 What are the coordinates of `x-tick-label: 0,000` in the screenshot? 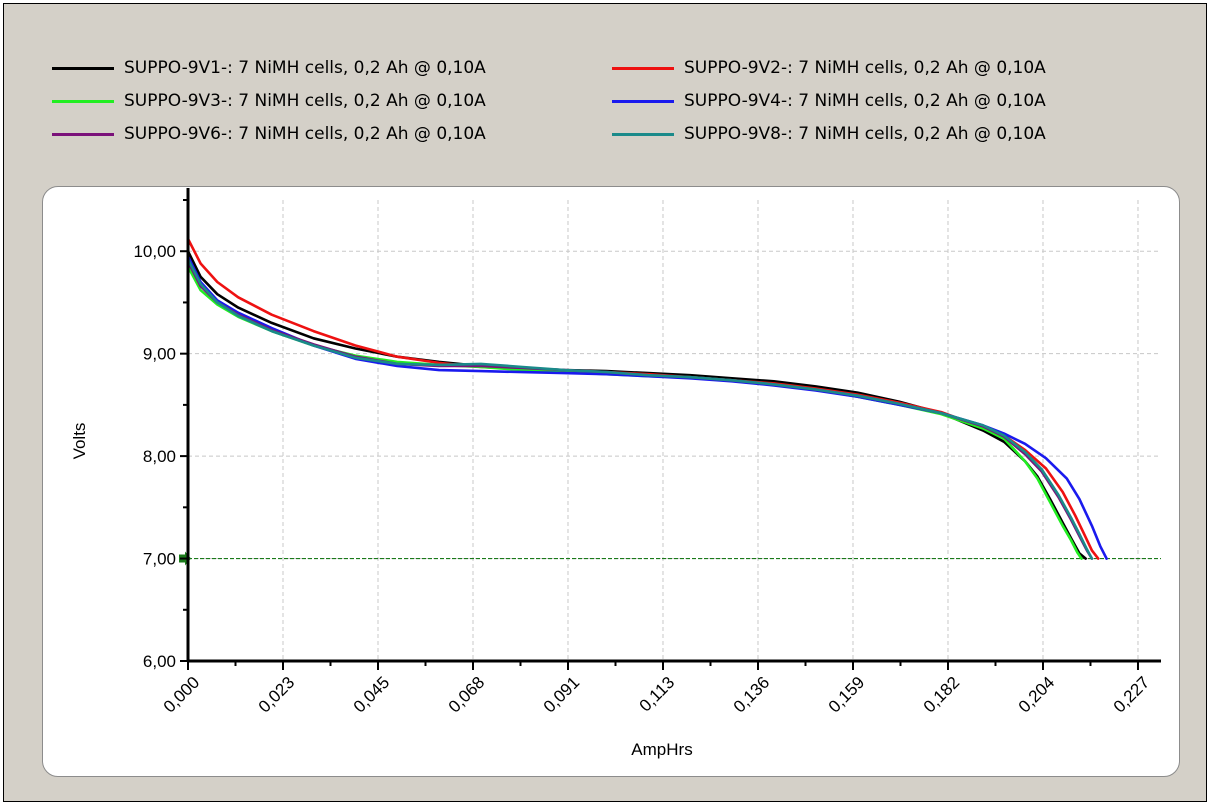 It's located at (182, 695).